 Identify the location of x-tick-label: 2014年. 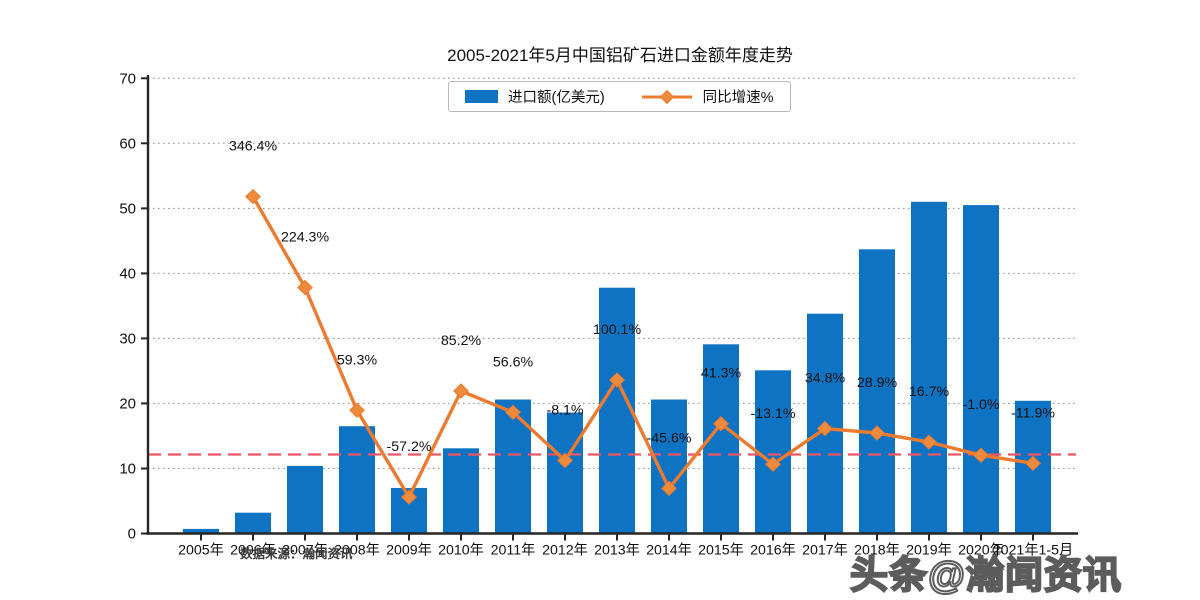
(669, 551).